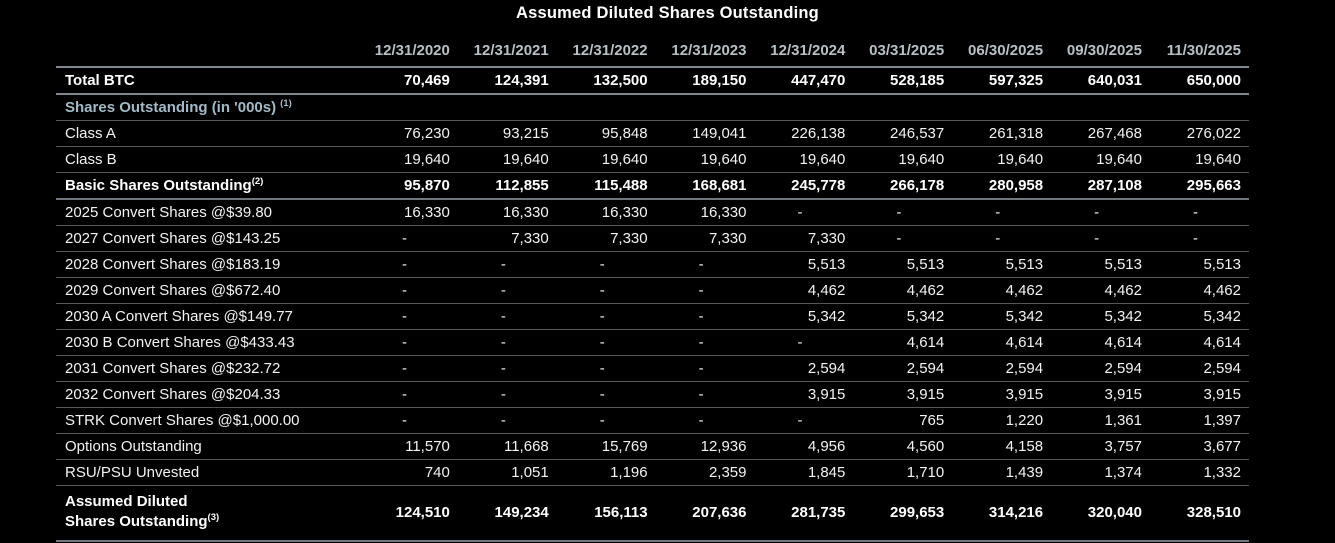  I want to click on corner-cell, so click(207, 52).